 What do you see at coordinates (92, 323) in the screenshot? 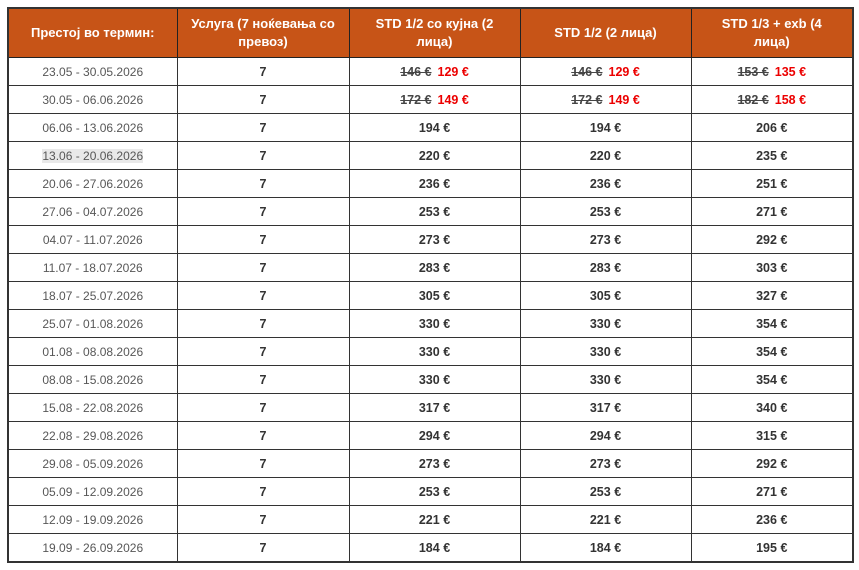
I see `term-cell: 25.07 - 01.08.2026` at bounding box center [92, 323].